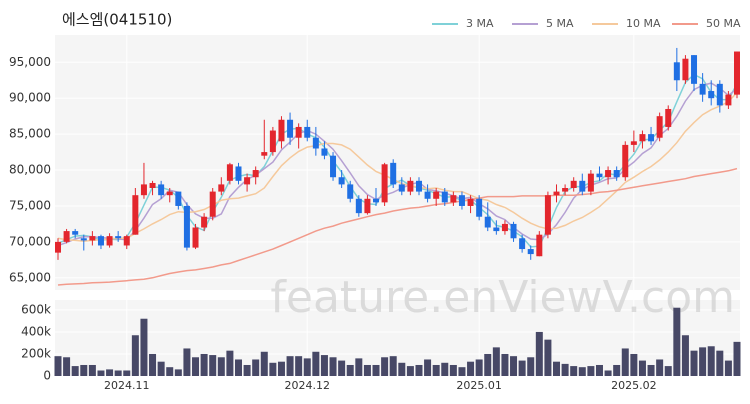  Describe the element at coordinates (30, 62) in the screenshot. I see `y-tick-label: 95,000` at that location.